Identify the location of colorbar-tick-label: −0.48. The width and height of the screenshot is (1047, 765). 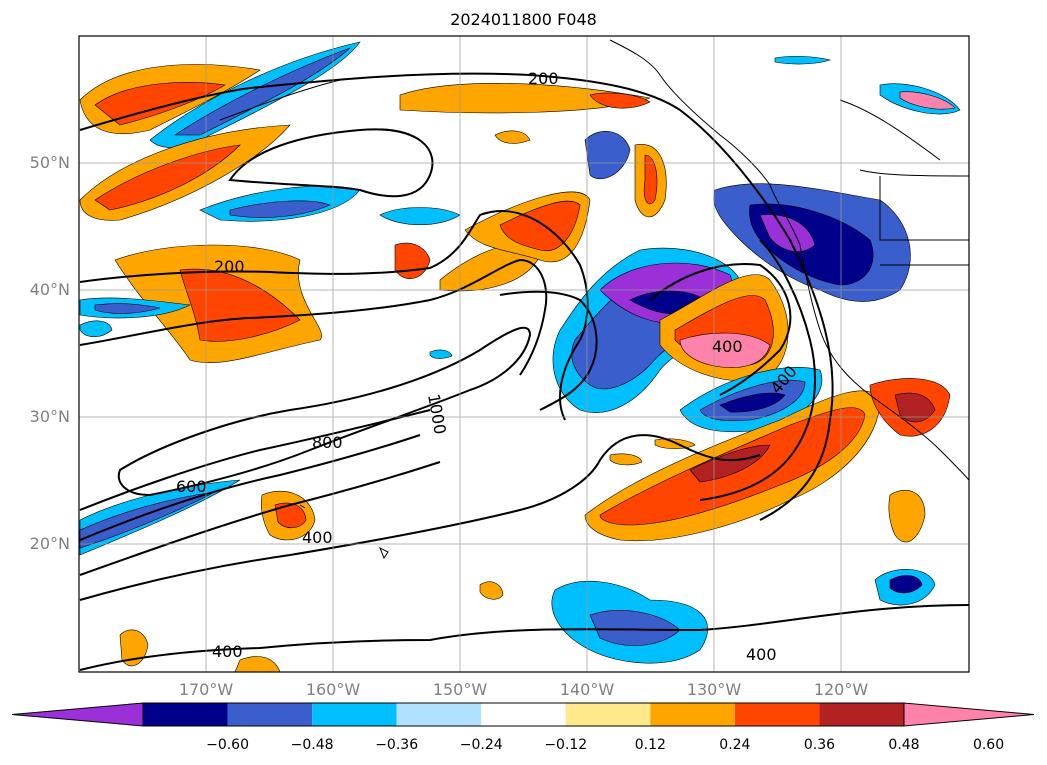
(312, 745).